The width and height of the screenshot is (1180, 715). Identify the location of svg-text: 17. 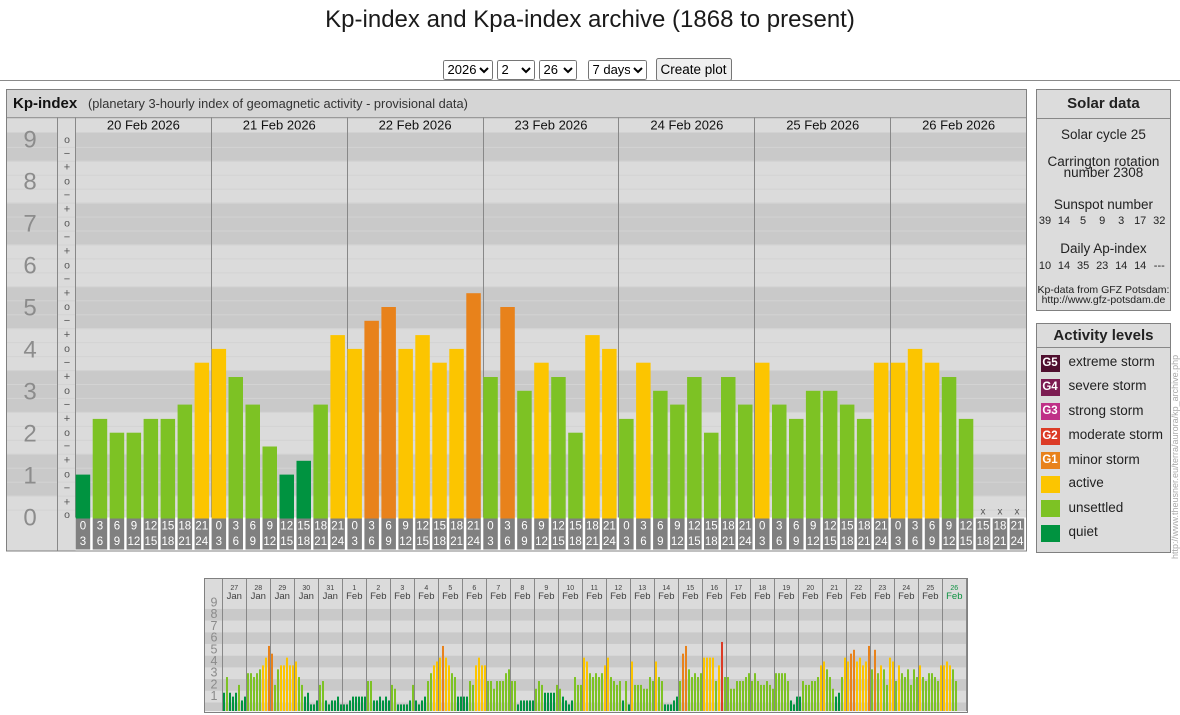
(738, 588).